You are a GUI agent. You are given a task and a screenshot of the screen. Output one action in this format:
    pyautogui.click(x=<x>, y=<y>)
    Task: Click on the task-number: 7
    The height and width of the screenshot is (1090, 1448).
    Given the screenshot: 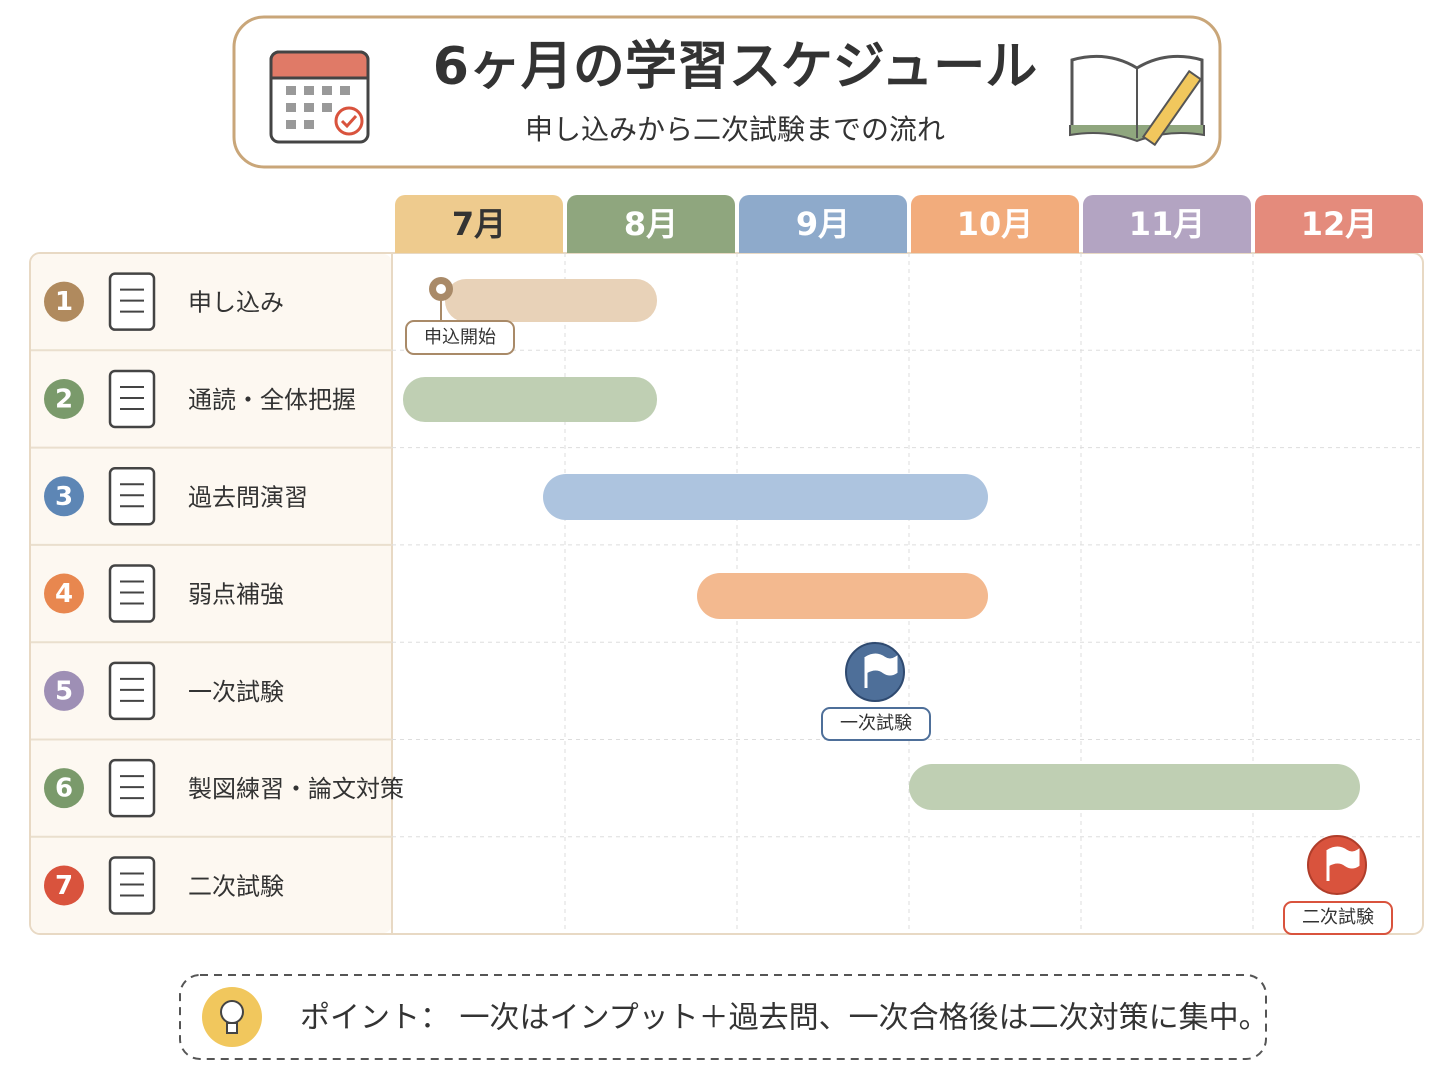 What is the action you would take?
    pyautogui.click(x=64, y=886)
    